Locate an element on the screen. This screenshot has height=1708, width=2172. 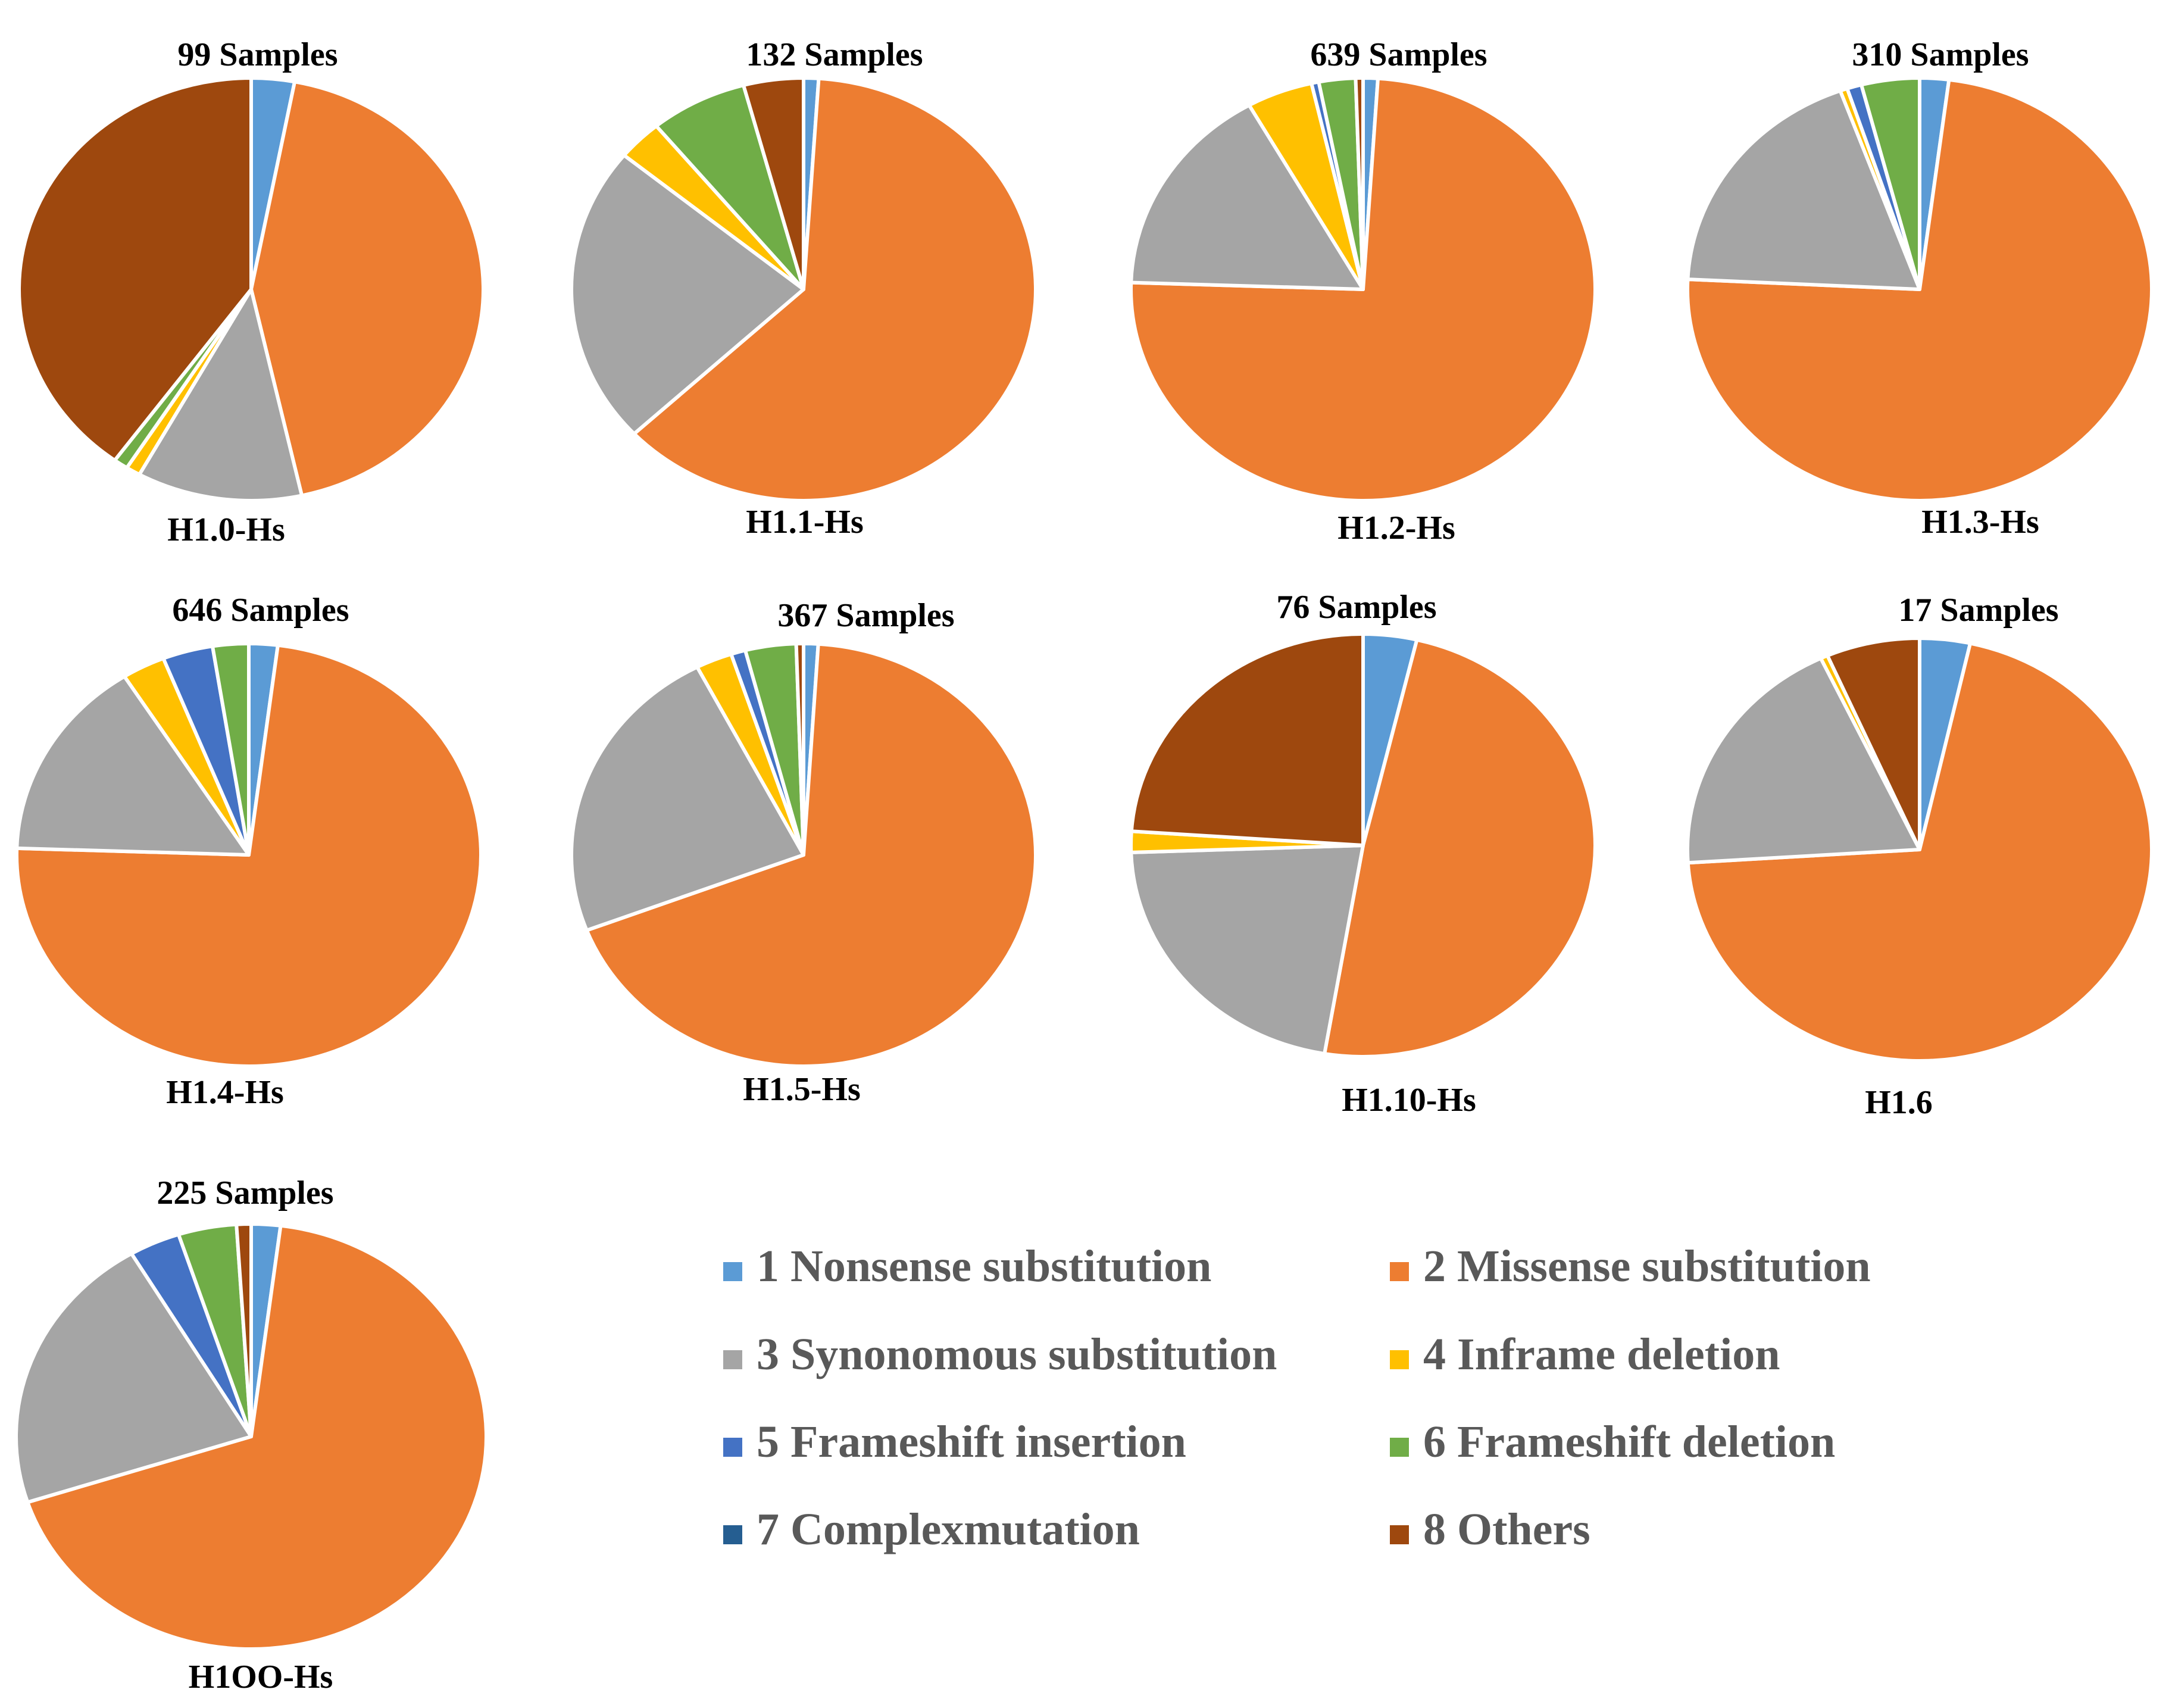
pie-chart: 99 Samples H1.0-Hs is located at coordinates (251, 292).